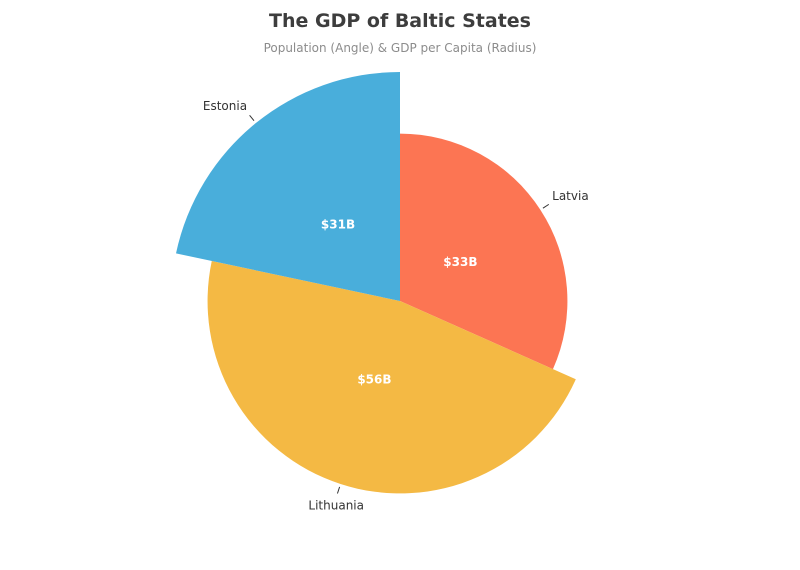 The image size is (800, 570). I want to click on slice-category-label-estonia: Estonia, so click(225, 106).